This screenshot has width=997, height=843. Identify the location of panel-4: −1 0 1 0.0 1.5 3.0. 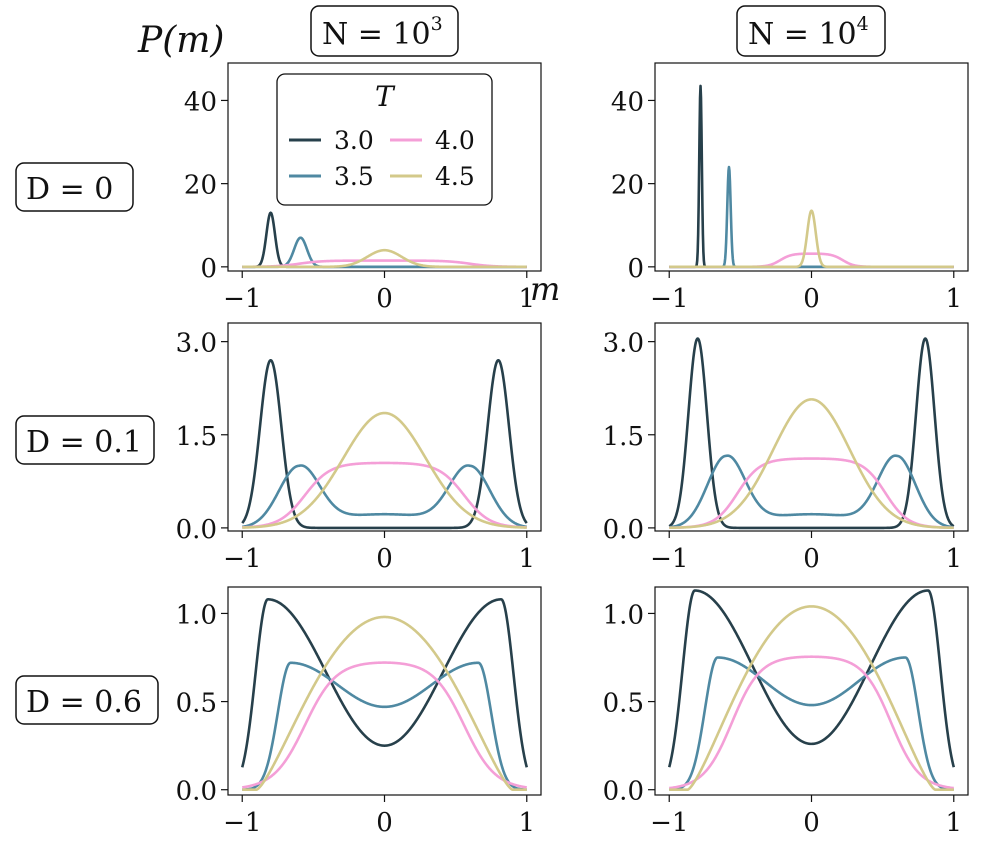
(786, 448).